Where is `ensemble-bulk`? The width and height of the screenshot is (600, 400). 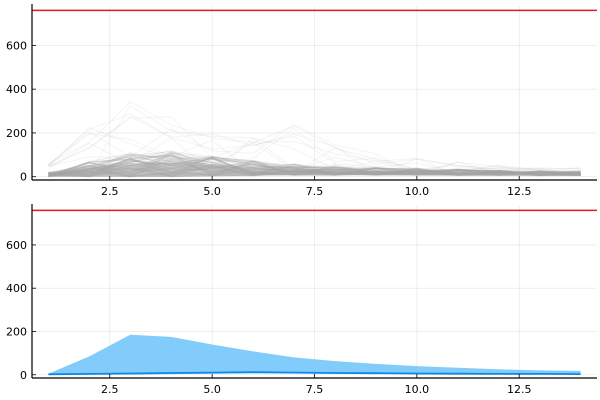 ensemble-bulk is located at coordinates (314, 169).